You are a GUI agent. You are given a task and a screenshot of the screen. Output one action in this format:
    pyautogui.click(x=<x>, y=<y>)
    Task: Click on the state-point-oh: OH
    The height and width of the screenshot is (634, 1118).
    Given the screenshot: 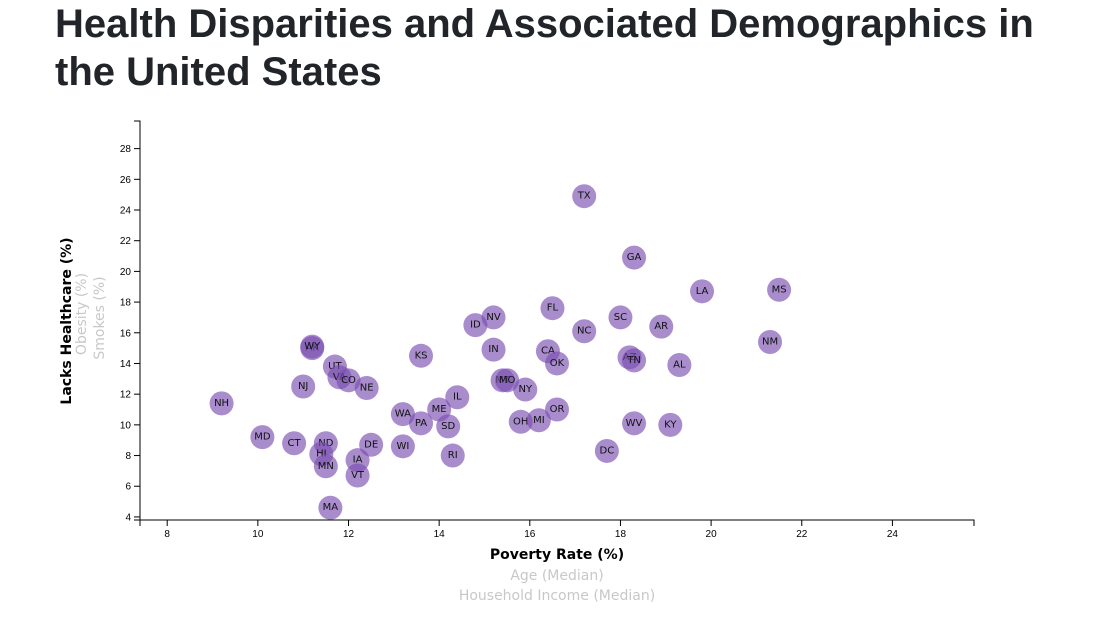 What is the action you would take?
    pyautogui.click(x=520, y=421)
    